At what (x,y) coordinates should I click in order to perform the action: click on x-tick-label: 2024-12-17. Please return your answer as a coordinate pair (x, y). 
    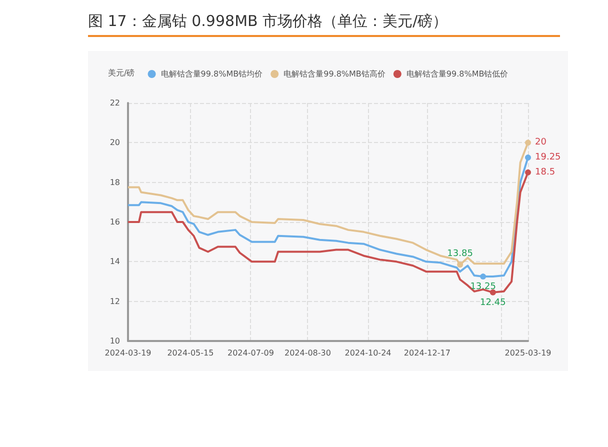
    Looking at the image, I should click on (427, 353).